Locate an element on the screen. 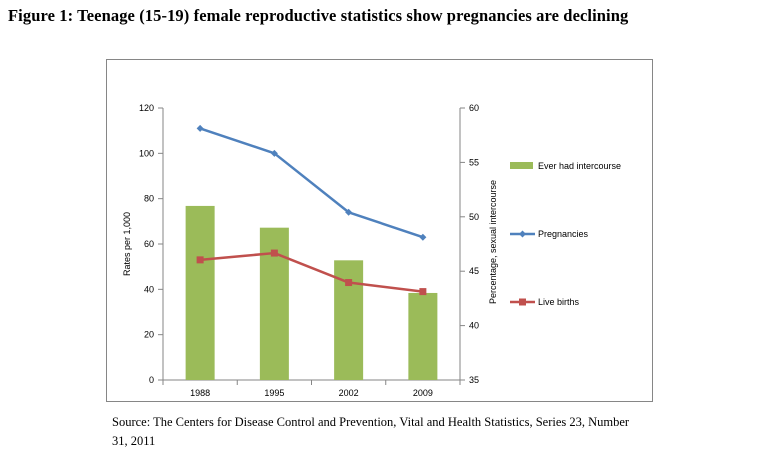 The image size is (761, 452). lines is located at coordinates (311, 210).